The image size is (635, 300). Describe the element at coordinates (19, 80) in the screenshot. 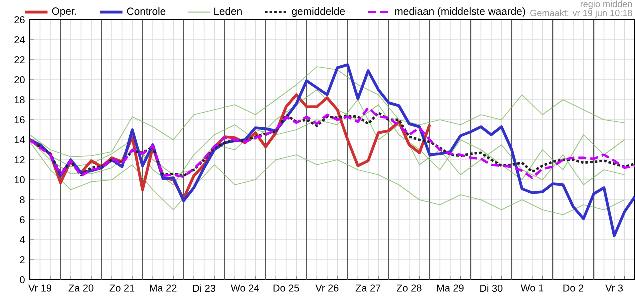

I see `y-tick-label: 20` at that location.